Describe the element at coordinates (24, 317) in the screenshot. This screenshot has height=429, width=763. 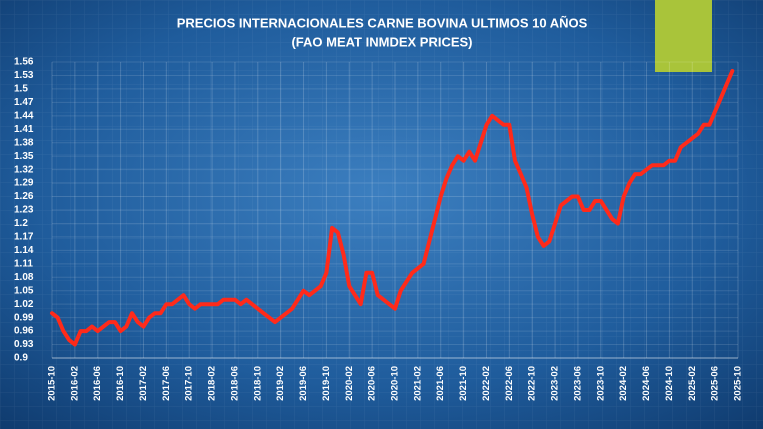
I see `y-tick-label: 0.99` at that location.